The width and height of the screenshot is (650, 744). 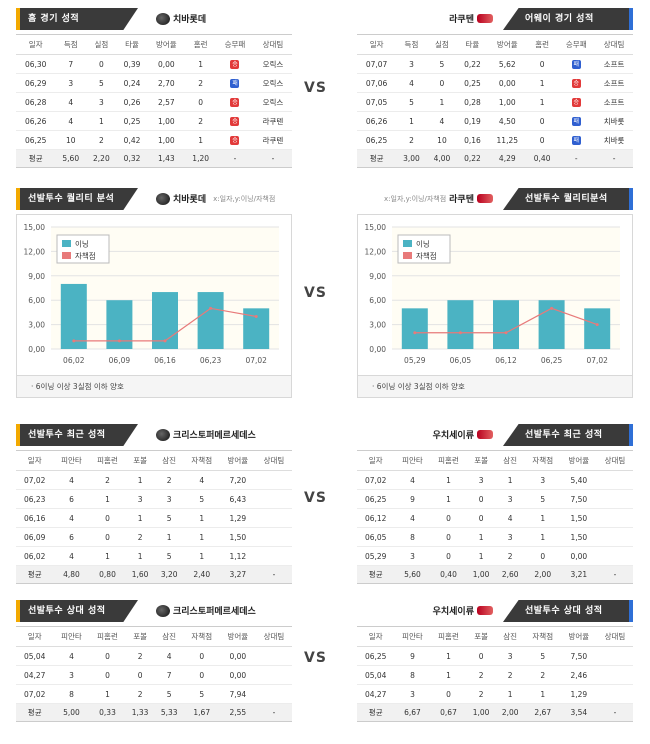 I want to click on quality-team-right: 라쿠텐, so click(x=461, y=200).